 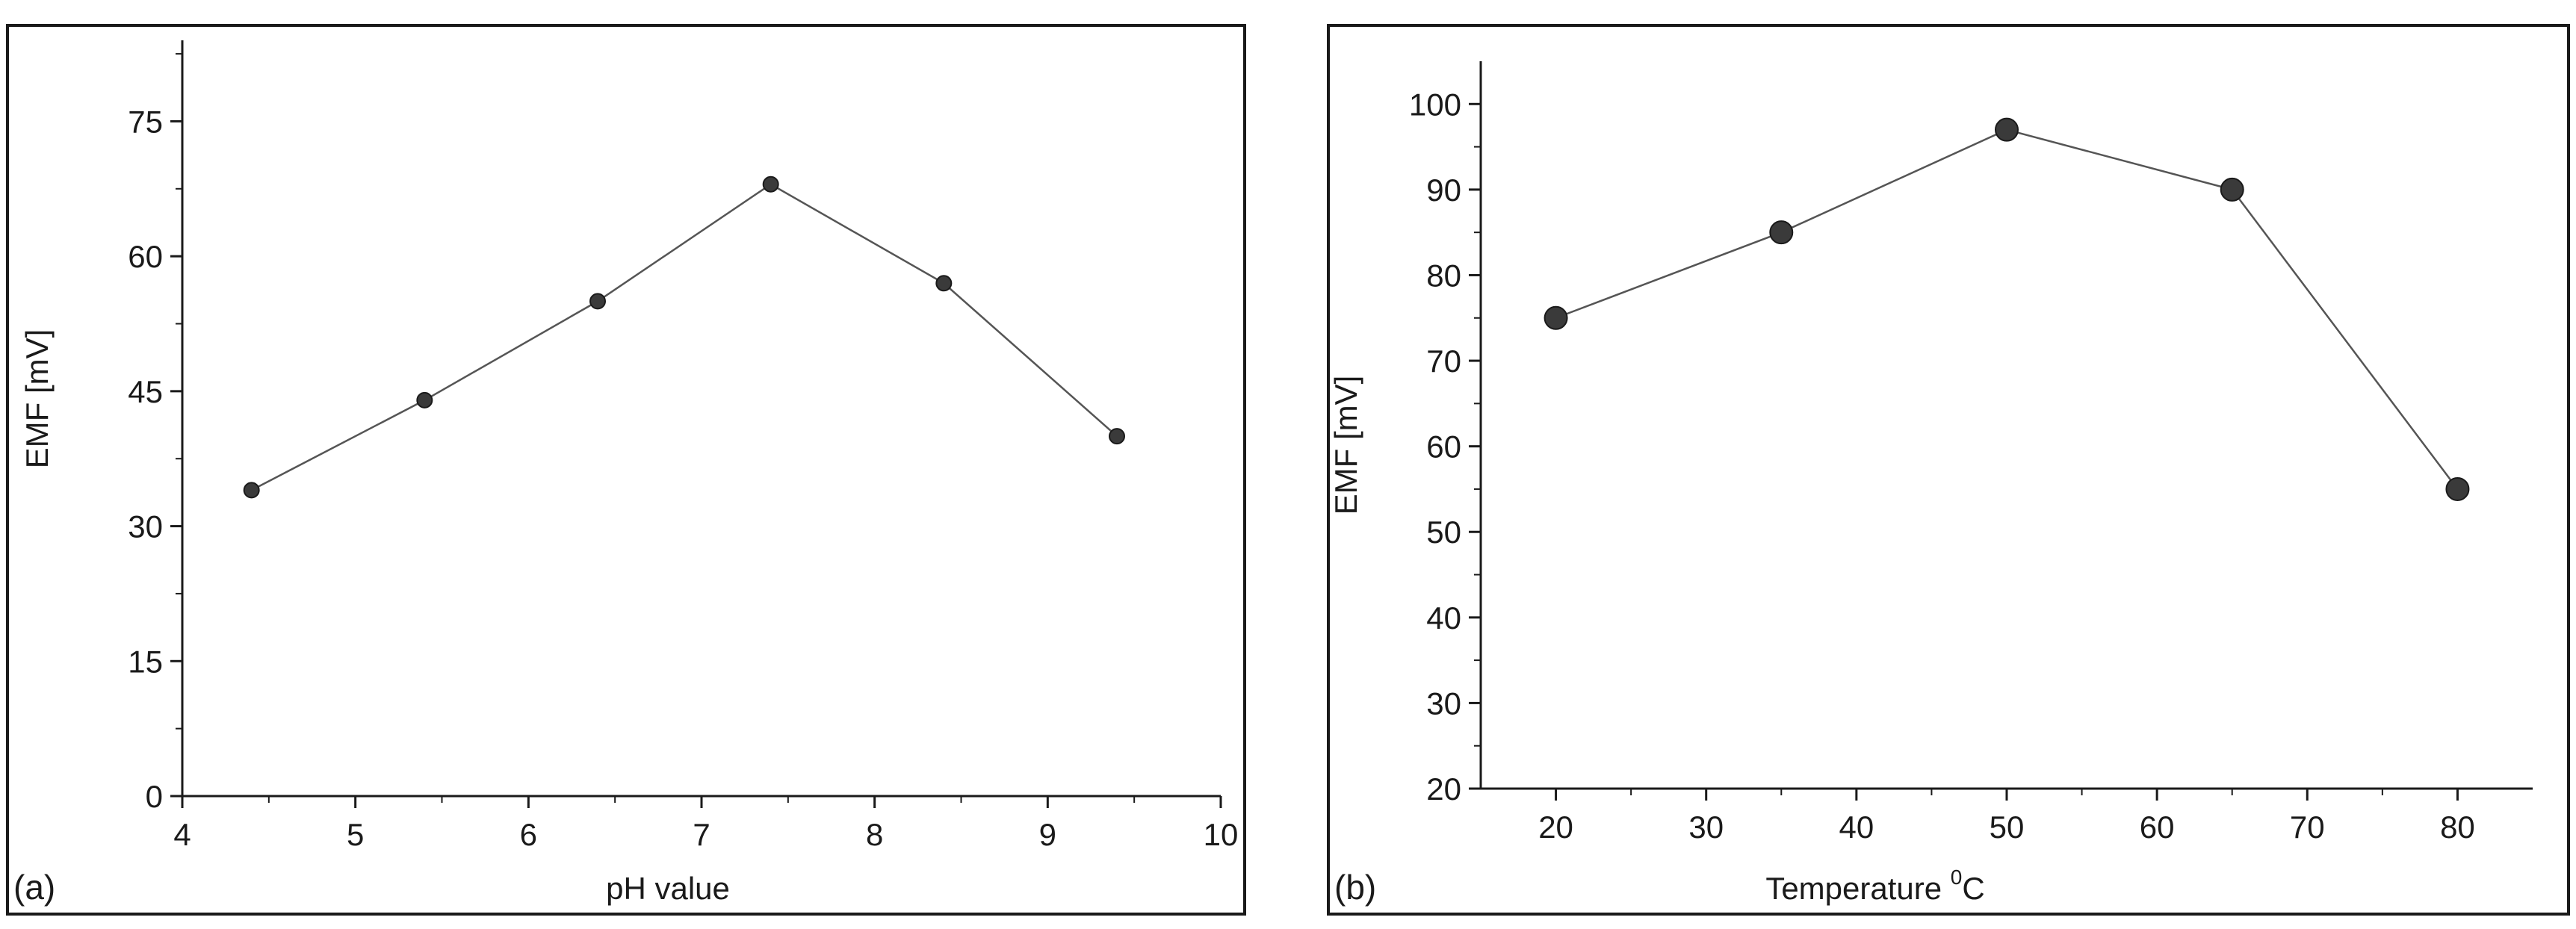 What do you see at coordinates (1443, 704) in the screenshot?
I see `b-y-tick-label: 30` at bounding box center [1443, 704].